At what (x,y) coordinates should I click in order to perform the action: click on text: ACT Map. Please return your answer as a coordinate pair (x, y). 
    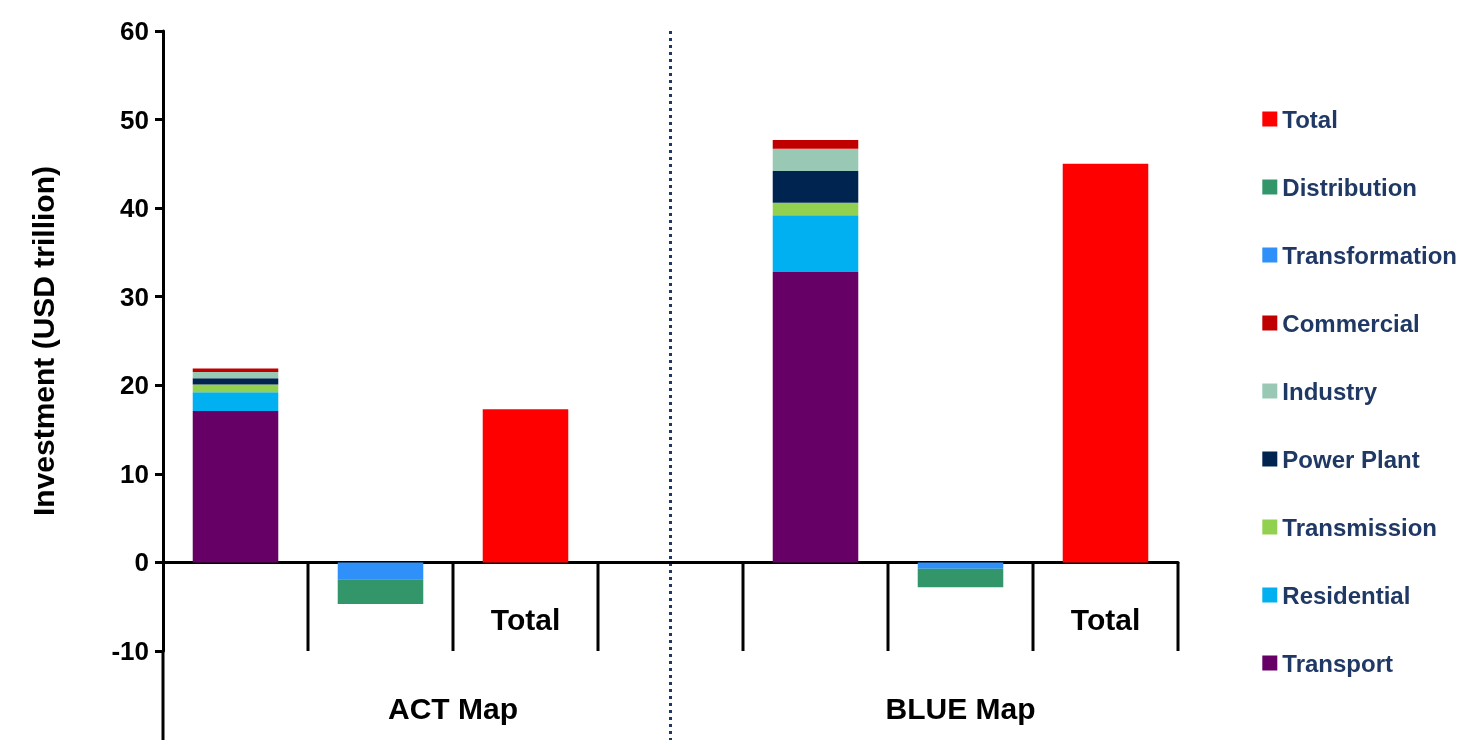
    Looking at the image, I should click on (453, 708).